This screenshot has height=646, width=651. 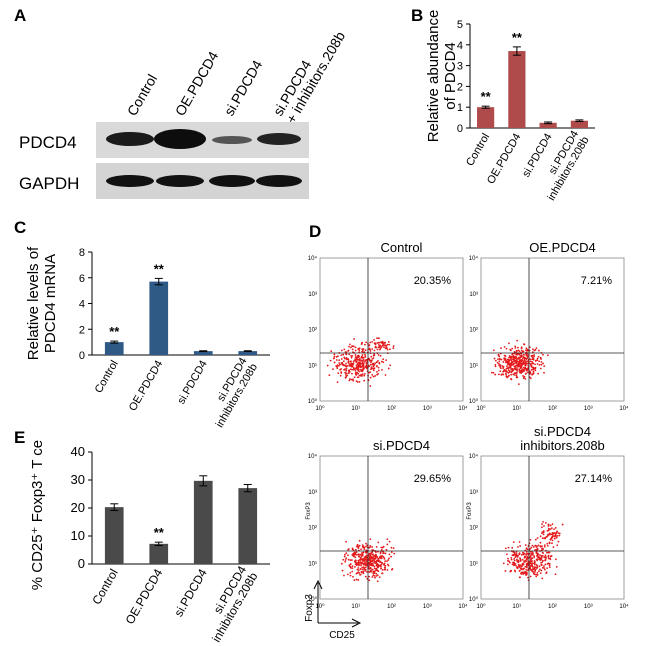 I want to click on y-tick-label: 1, so click(x=460, y=108).